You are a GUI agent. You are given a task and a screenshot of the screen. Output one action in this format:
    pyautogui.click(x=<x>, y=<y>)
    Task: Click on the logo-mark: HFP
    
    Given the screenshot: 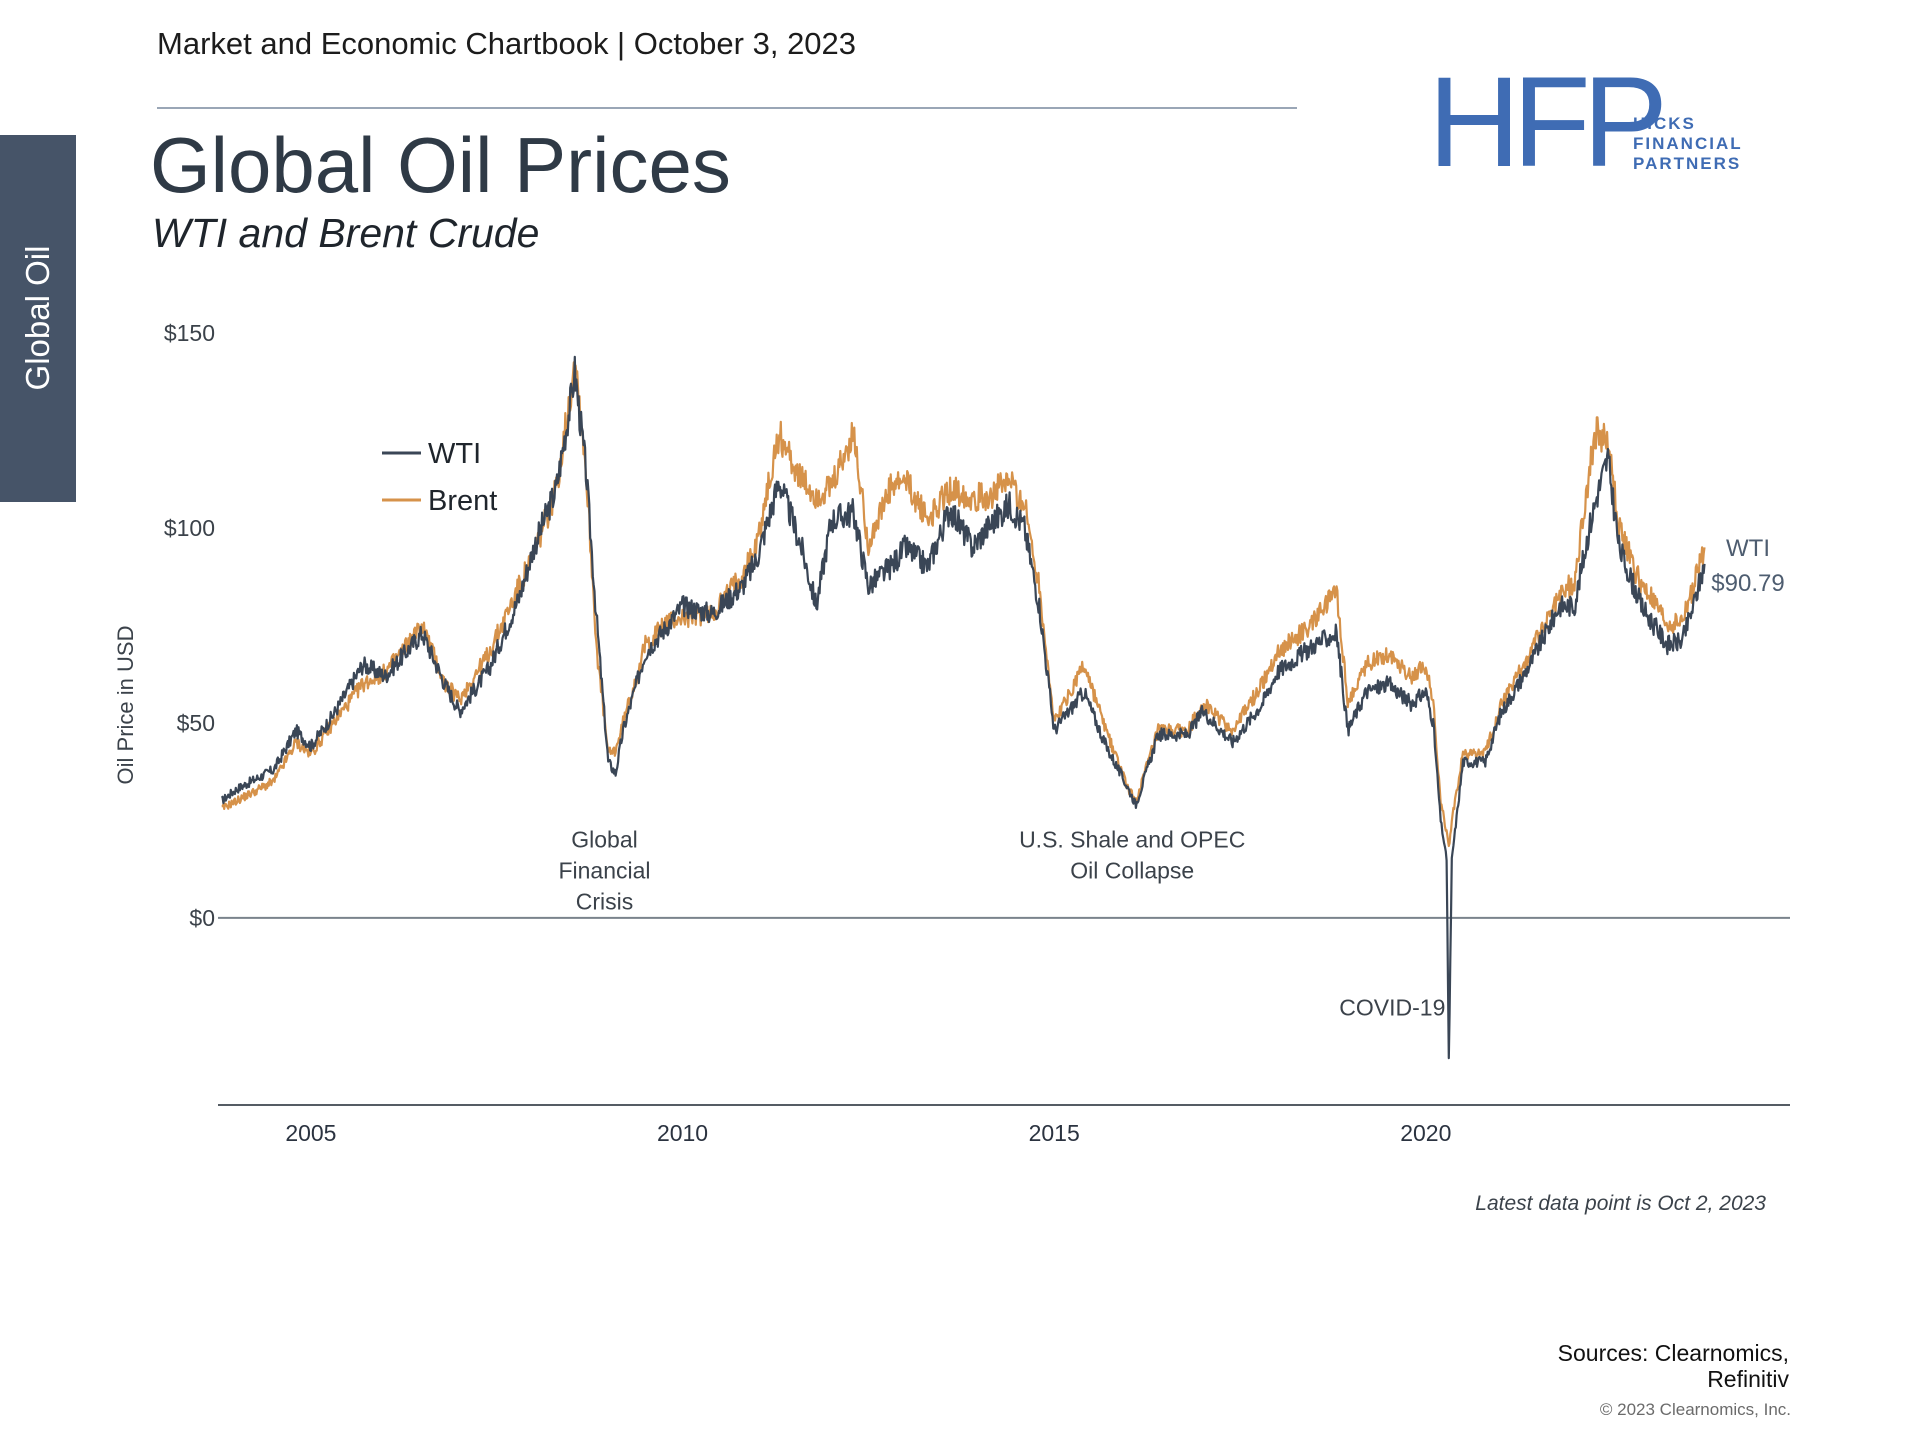 What is the action you would take?
    pyautogui.click(x=1548, y=122)
    